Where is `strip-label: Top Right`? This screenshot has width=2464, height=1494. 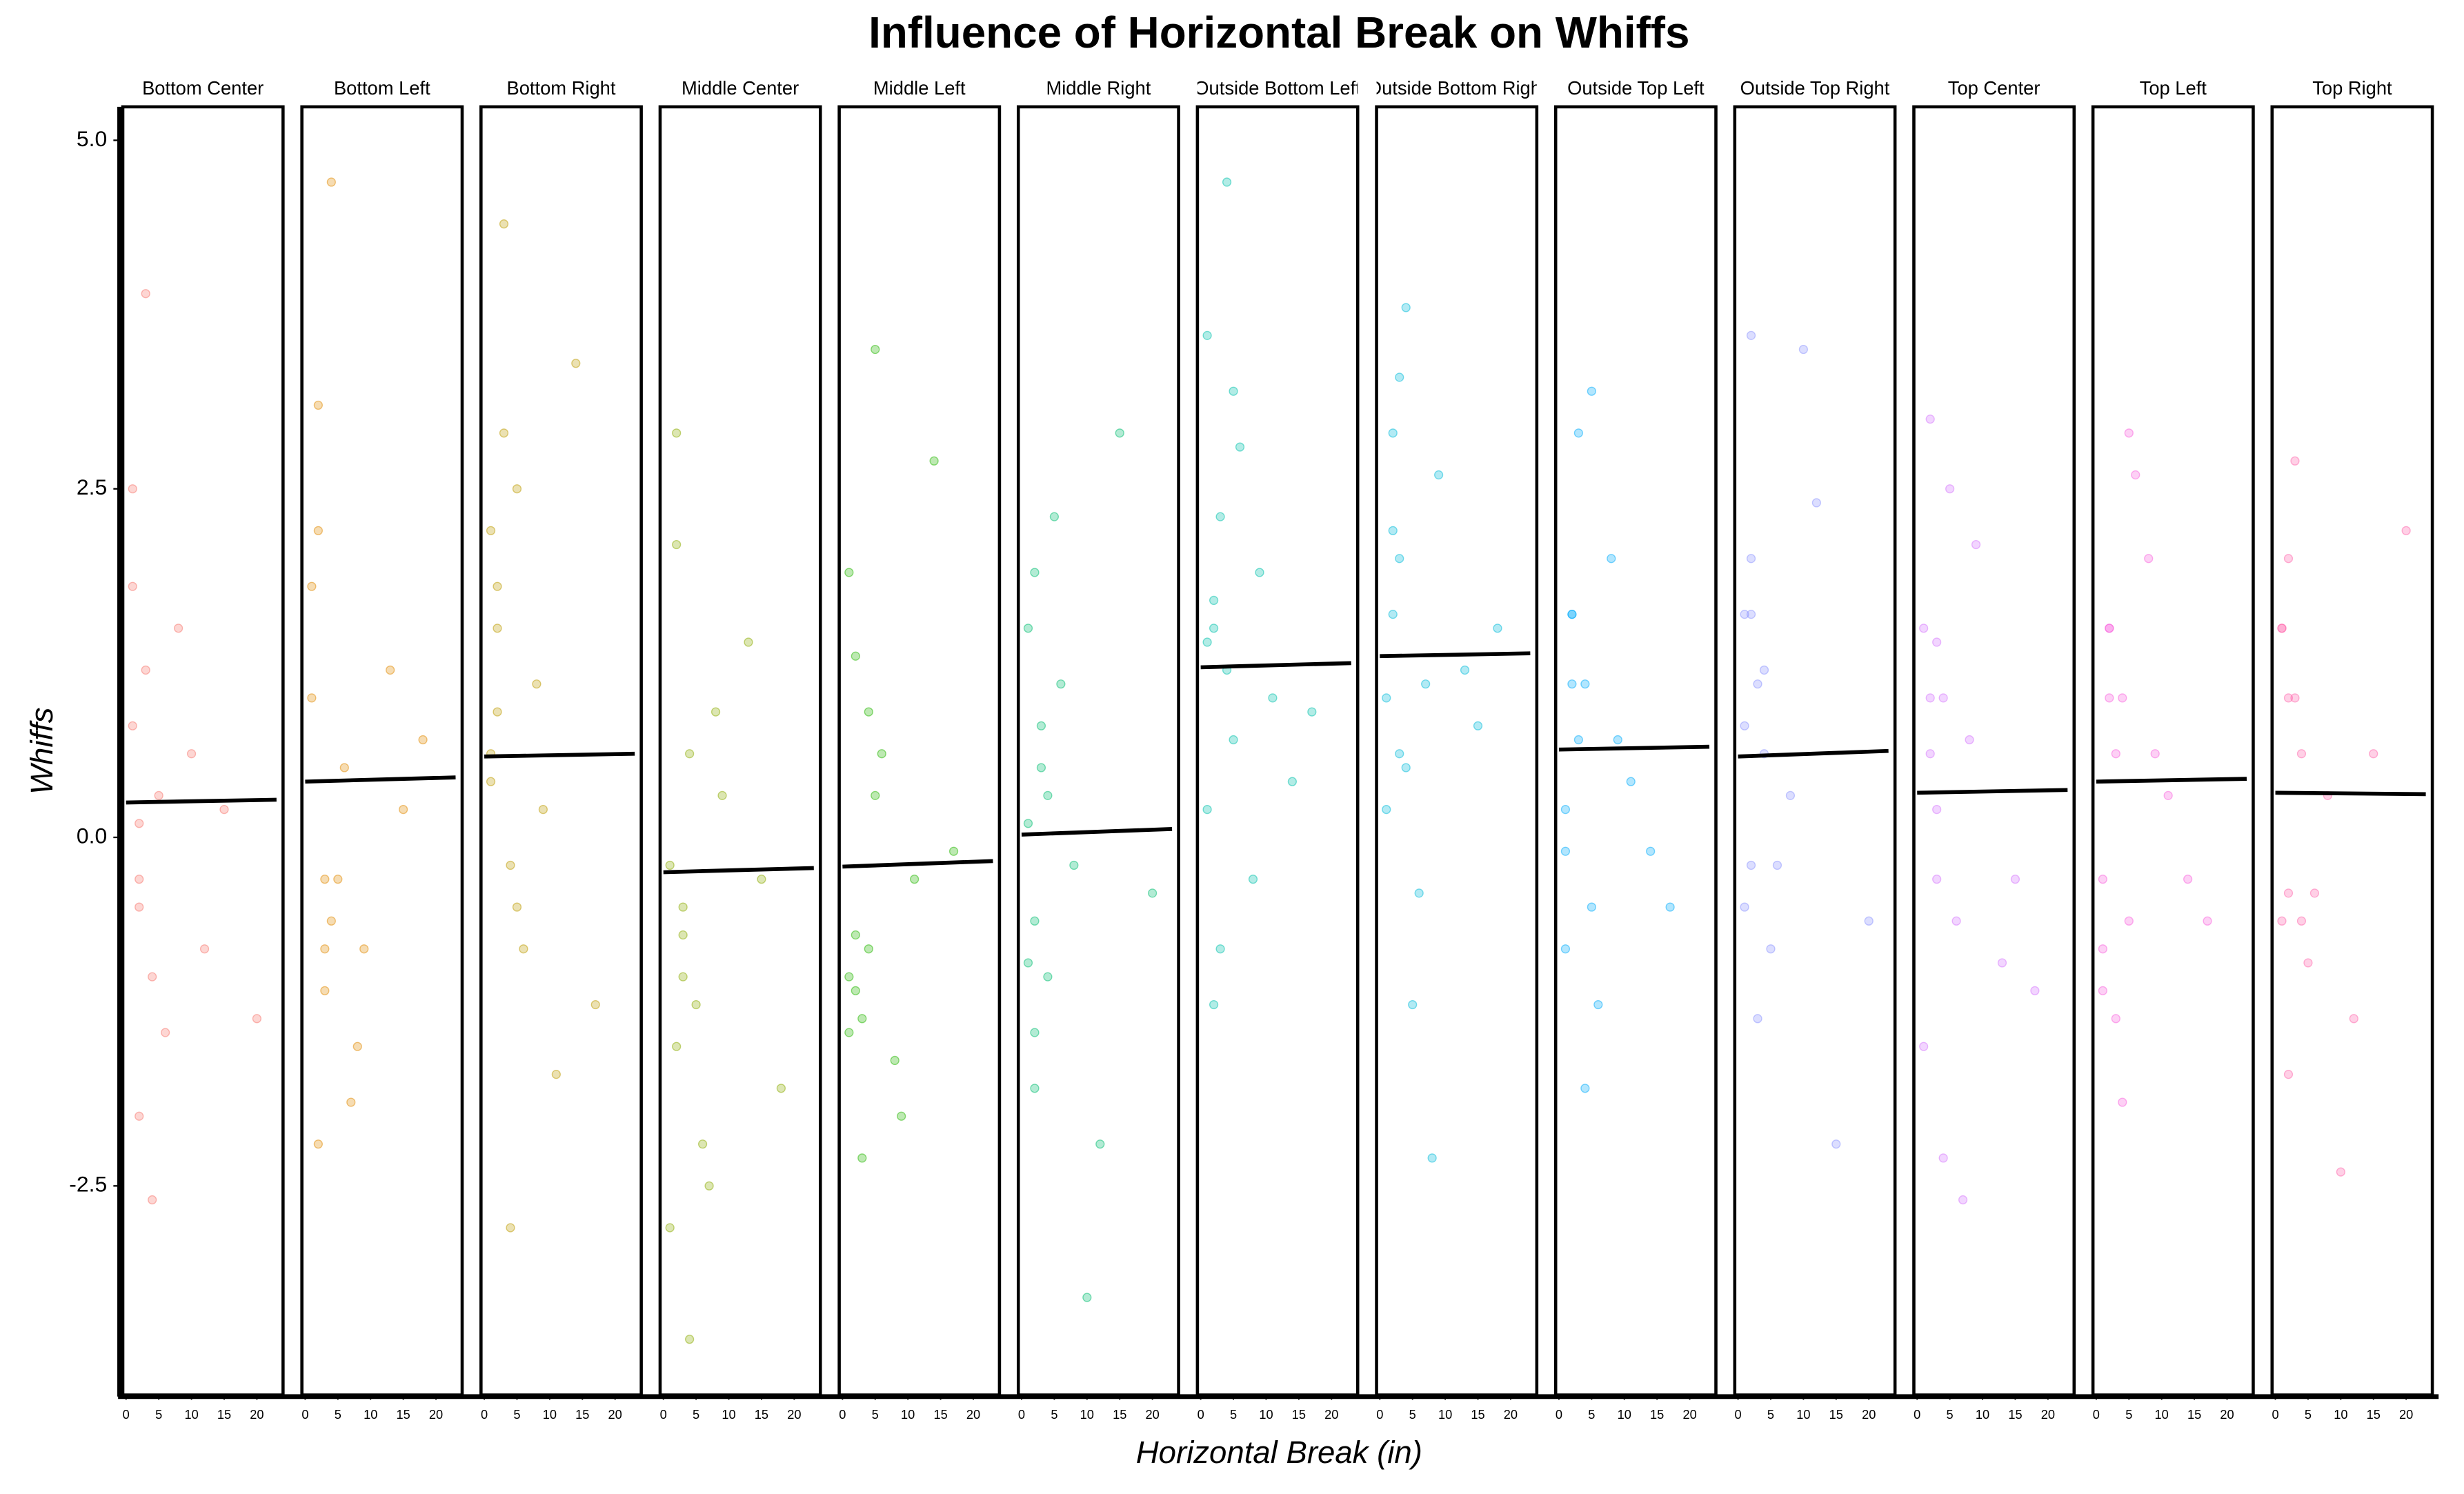
strip-label: Top Right is located at coordinates (2352, 88).